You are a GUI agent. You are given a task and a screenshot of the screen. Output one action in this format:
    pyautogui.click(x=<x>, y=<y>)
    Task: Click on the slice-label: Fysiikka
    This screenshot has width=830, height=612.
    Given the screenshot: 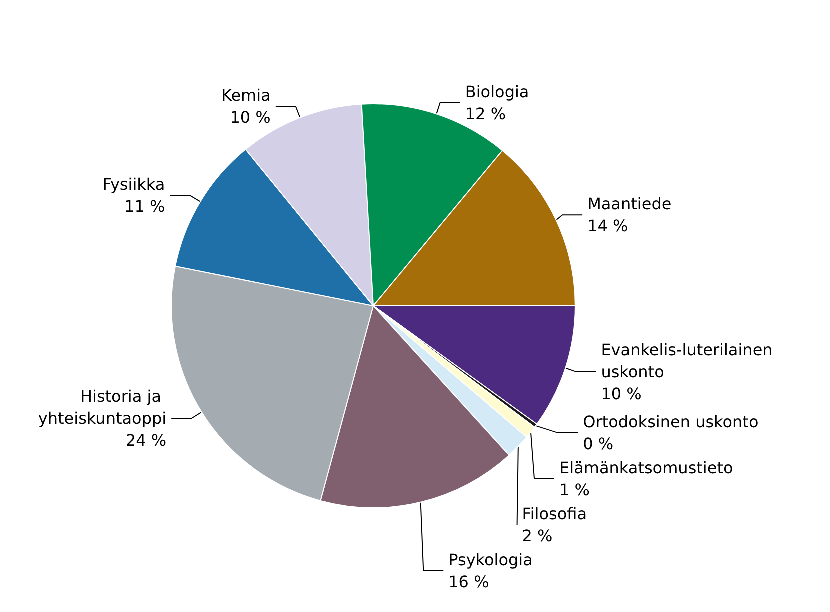 What is the action you would take?
    pyautogui.click(x=134, y=184)
    